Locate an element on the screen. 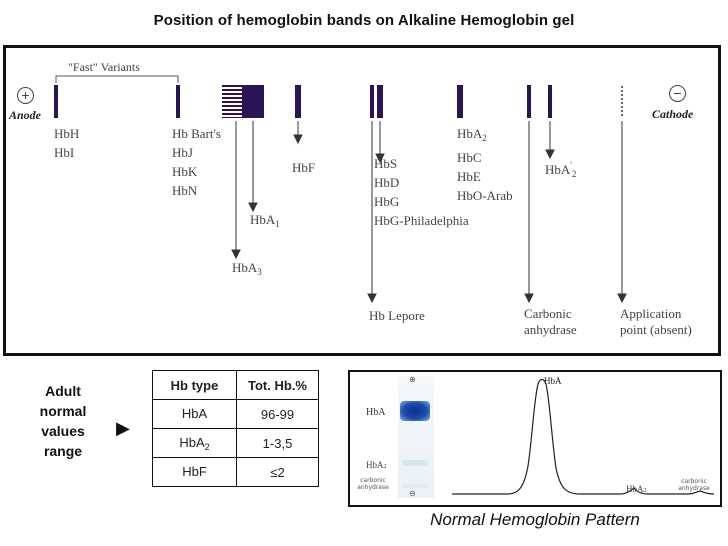 The image size is (728, 546). label-hba1: HbA1 is located at coordinates (265, 220).